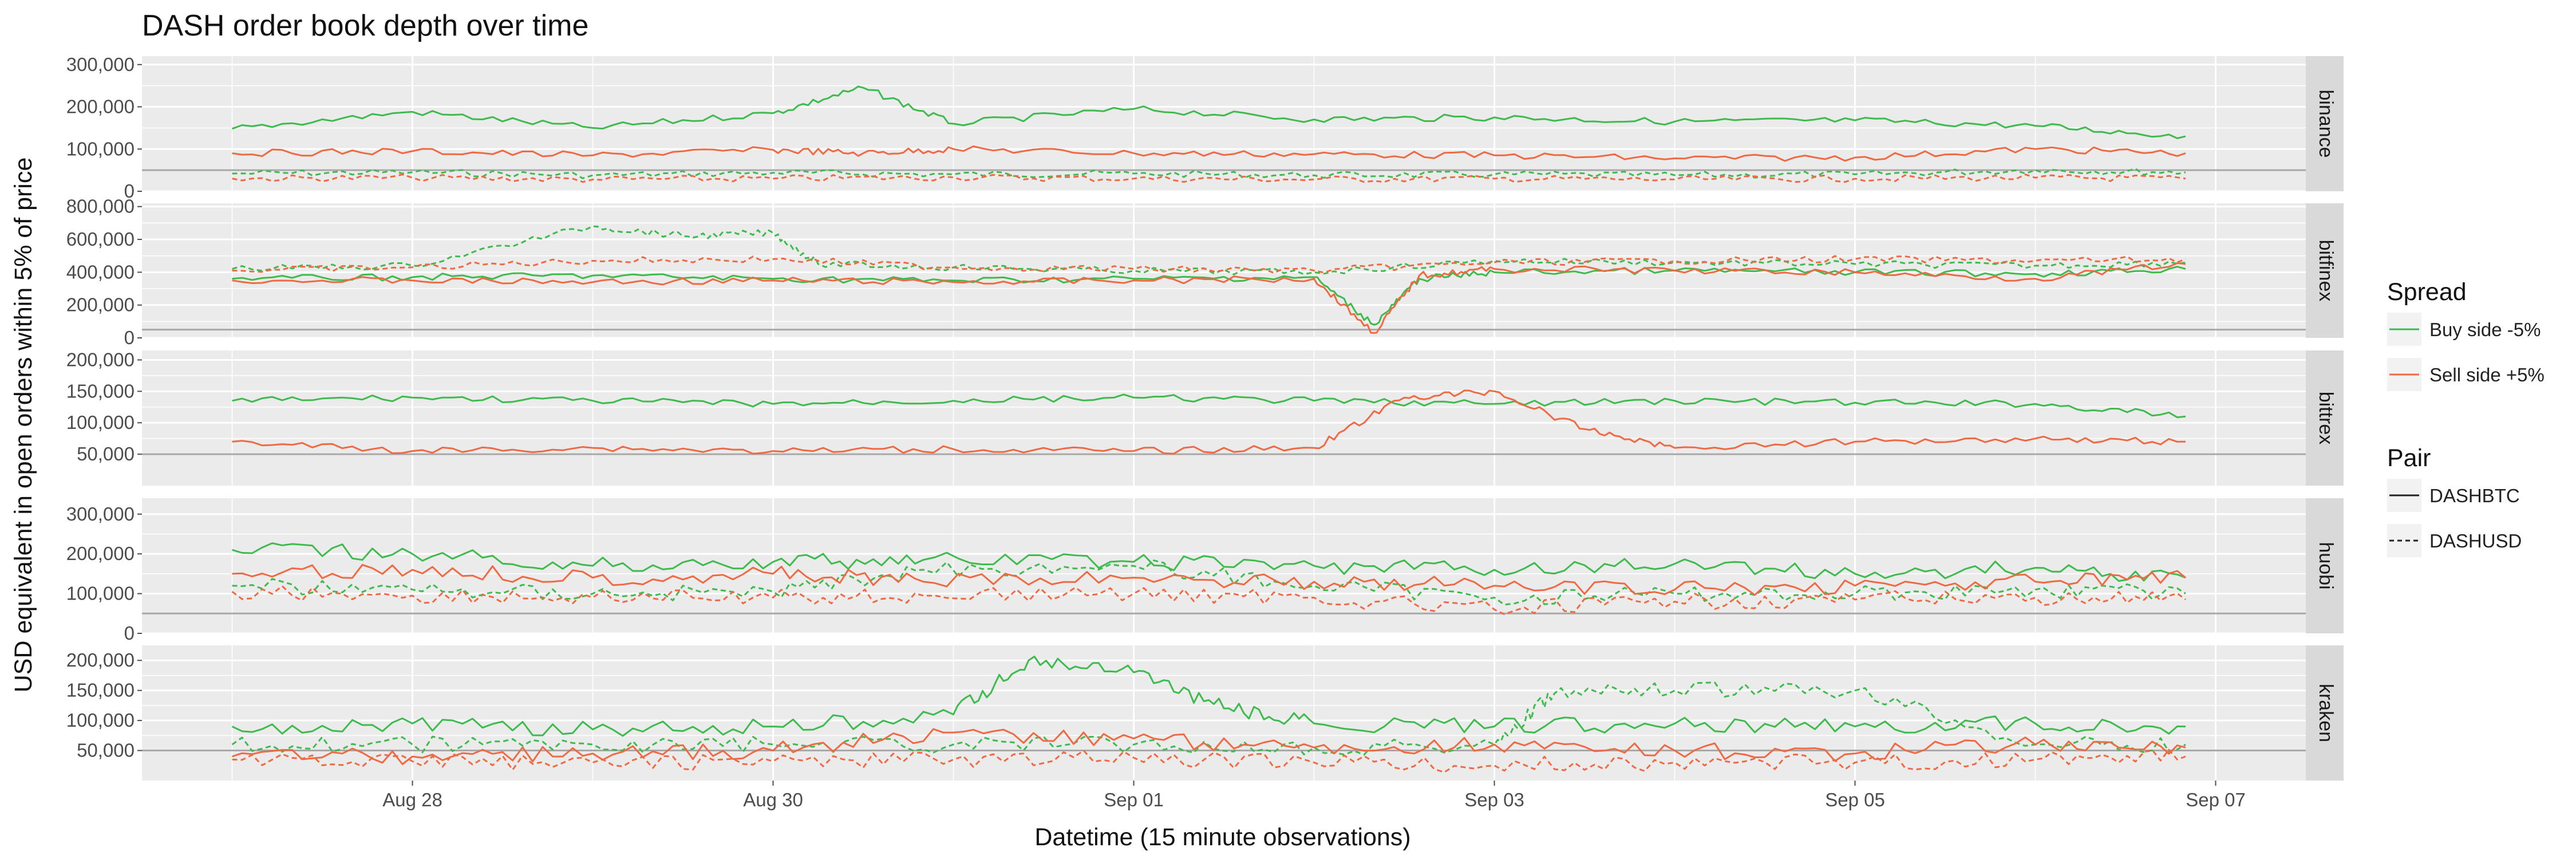 The height and width of the screenshot is (859, 2576). What do you see at coordinates (1314, 795) in the screenshot?
I see `x-axis: Aug 28 Aug 30 Sep 01 Sep 03 Sep 05 Sep 07` at bounding box center [1314, 795].